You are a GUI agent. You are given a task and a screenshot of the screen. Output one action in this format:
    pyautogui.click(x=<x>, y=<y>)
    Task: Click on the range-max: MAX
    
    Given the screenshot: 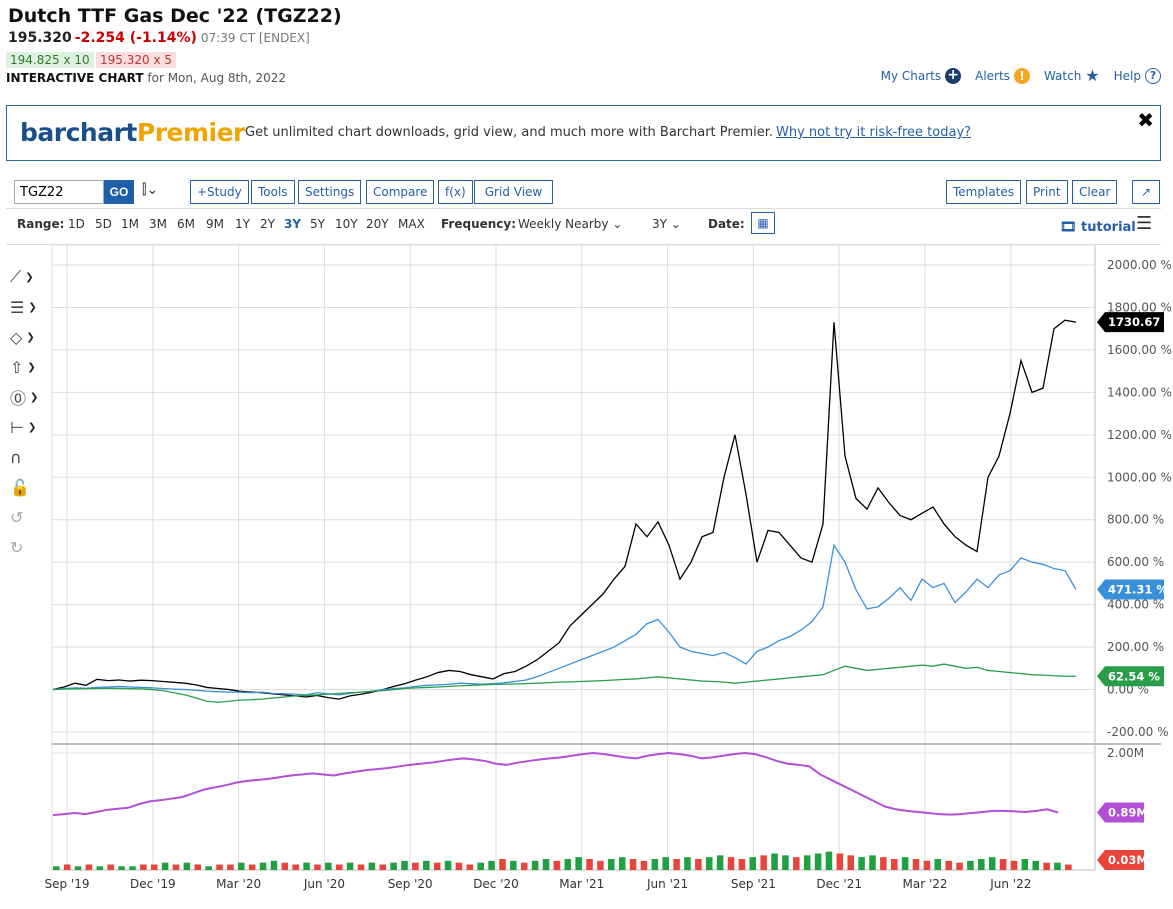 What is the action you would take?
    pyautogui.click(x=411, y=224)
    